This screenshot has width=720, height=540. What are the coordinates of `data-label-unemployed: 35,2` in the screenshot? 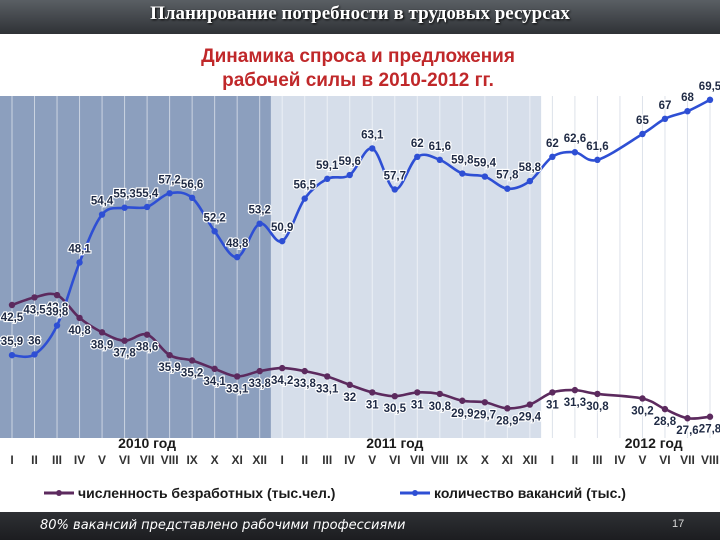 It's located at (192, 373).